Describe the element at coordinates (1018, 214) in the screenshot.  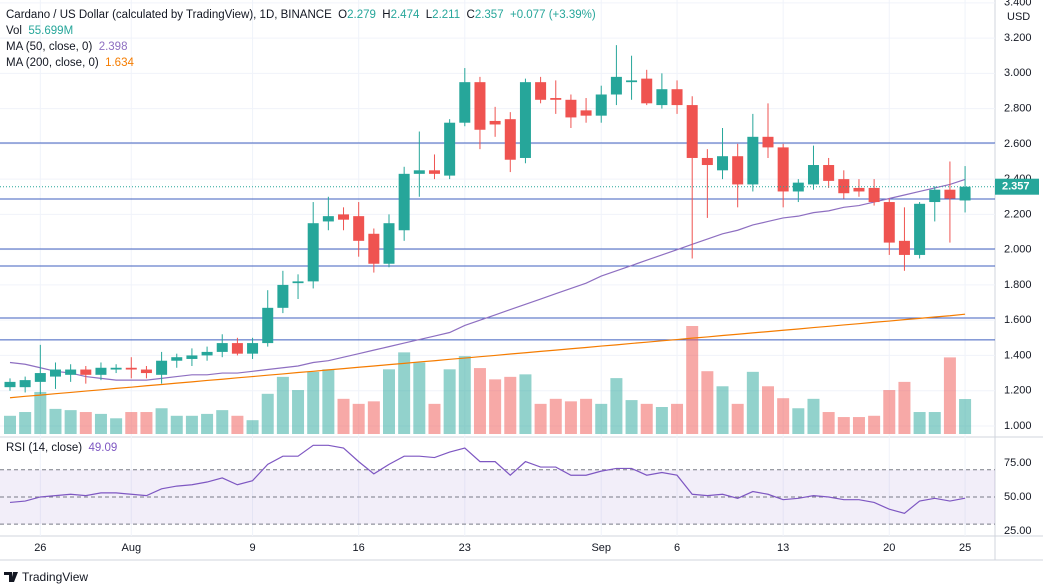
I see `y-tick-label: 2.200` at that location.